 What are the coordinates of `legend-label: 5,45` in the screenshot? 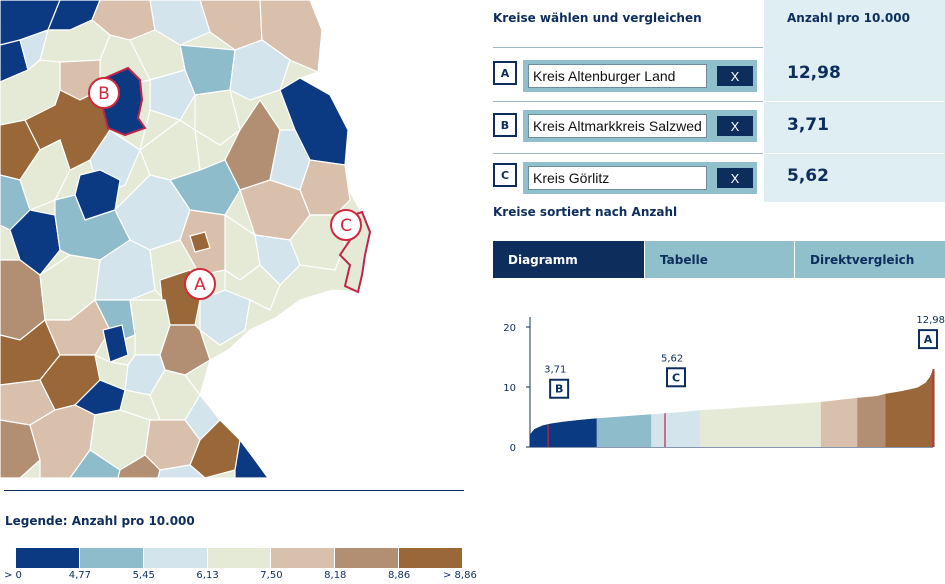 It's located at (143, 575).